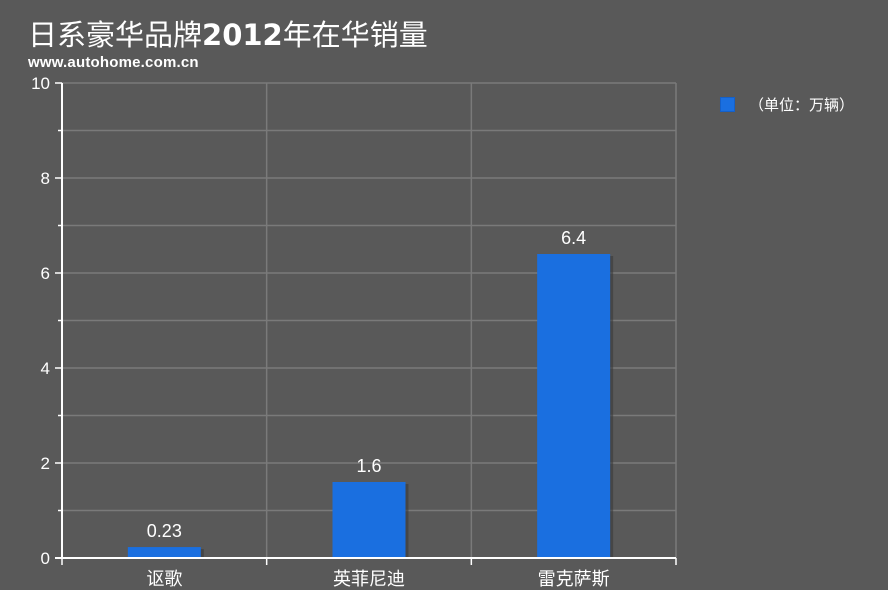  I want to click on data-label: 1.6, so click(368, 466).